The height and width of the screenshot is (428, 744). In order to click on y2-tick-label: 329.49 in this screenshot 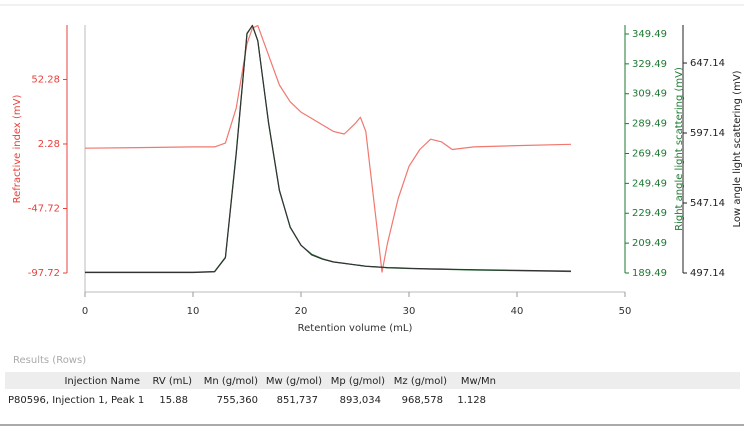, I will do `click(649, 64)`.